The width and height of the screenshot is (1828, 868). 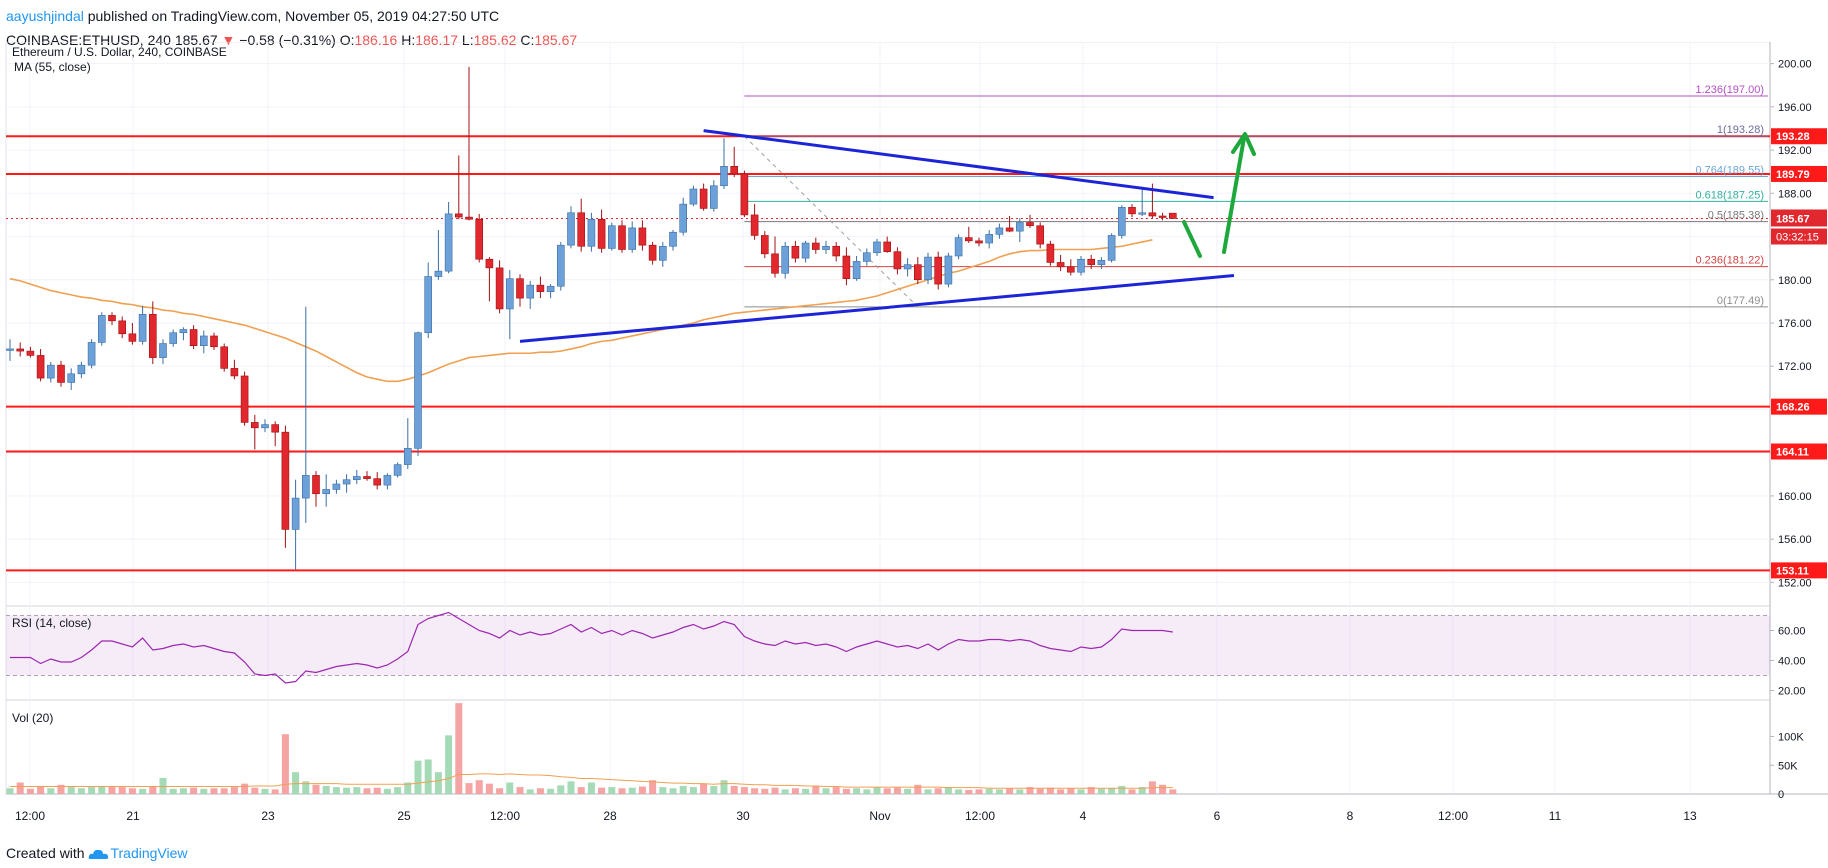 I want to click on x-tick-label: 6, so click(x=1217, y=816).